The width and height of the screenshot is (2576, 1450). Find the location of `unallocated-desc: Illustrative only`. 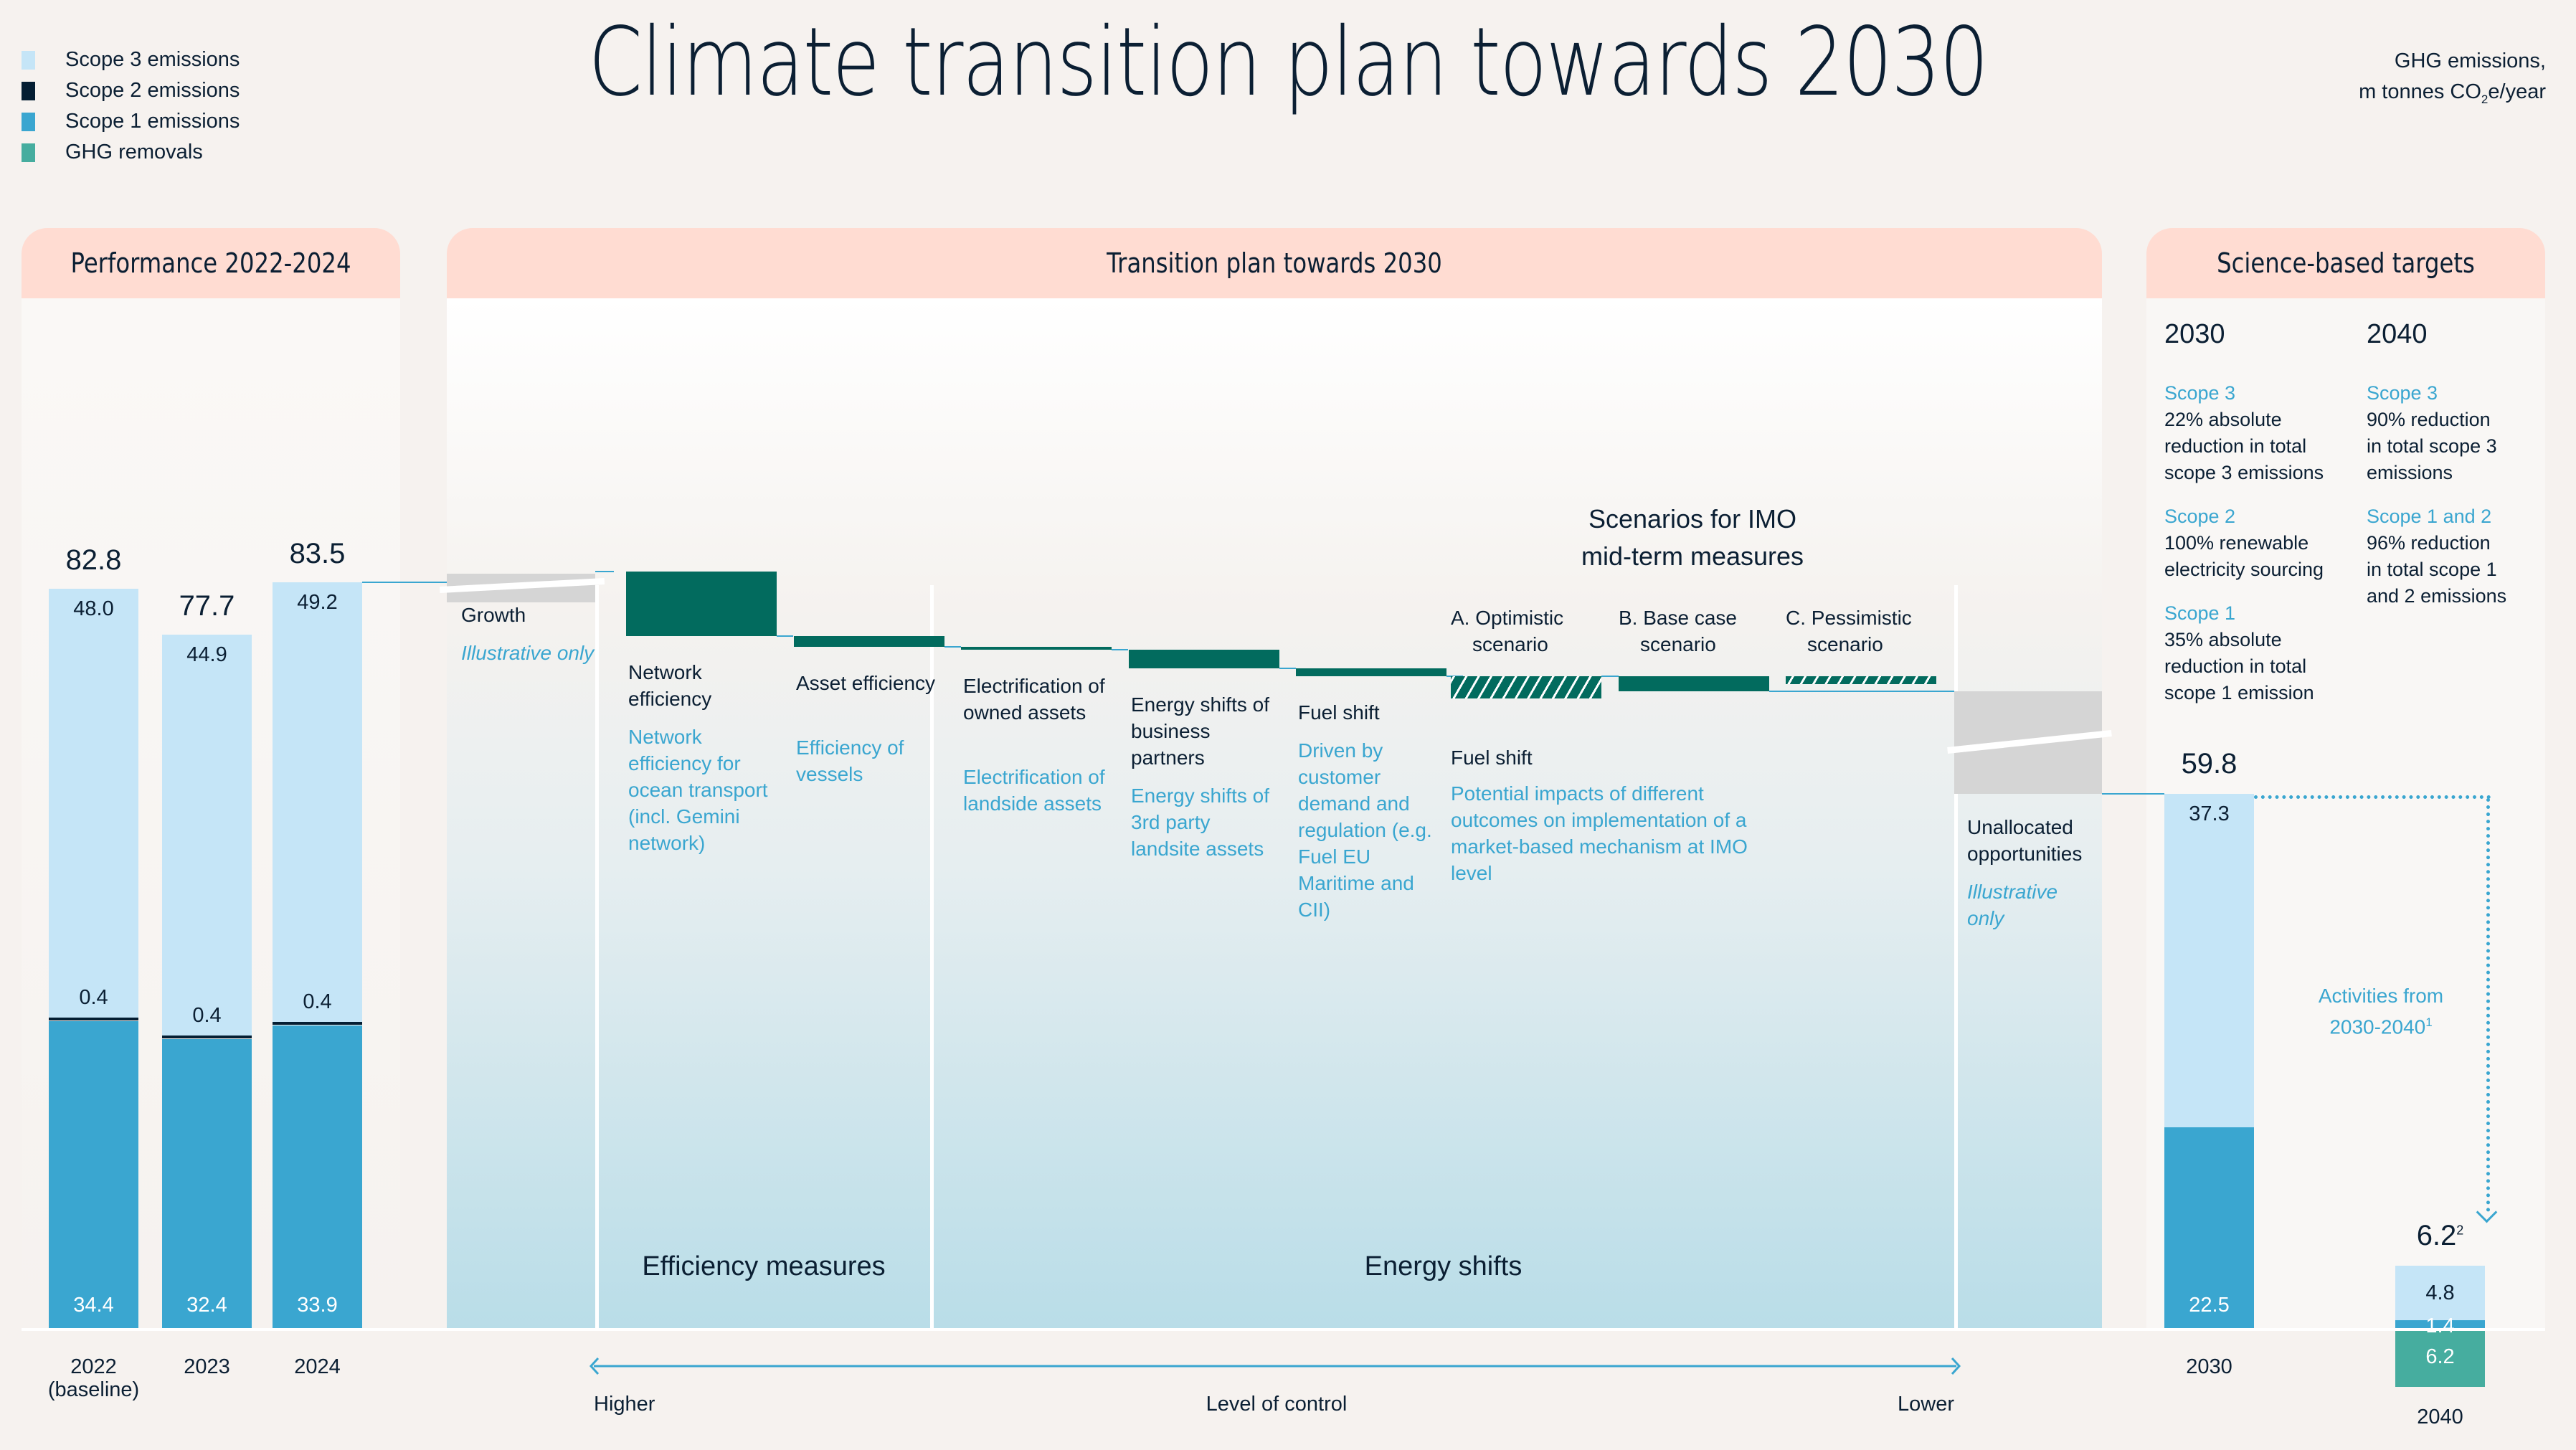

unallocated-desc: Illustrative only is located at coordinates (2012, 905).